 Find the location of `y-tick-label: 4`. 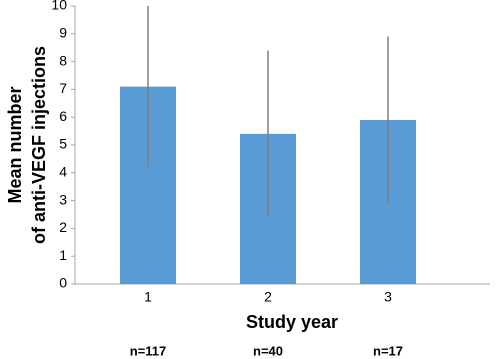

y-tick-label: 4 is located at coordinates (63, 172).